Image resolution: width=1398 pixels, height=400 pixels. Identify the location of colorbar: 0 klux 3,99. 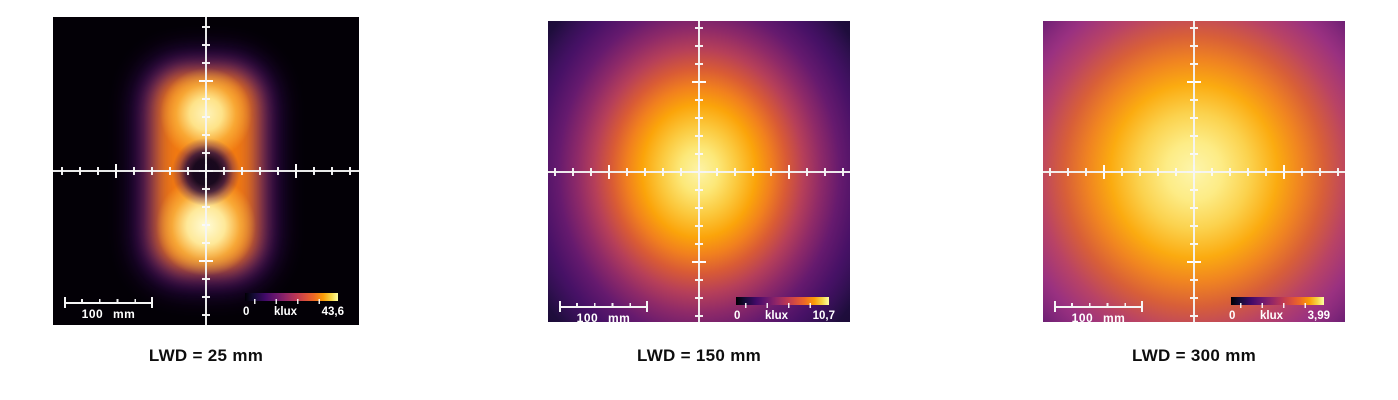
(1279, 309).